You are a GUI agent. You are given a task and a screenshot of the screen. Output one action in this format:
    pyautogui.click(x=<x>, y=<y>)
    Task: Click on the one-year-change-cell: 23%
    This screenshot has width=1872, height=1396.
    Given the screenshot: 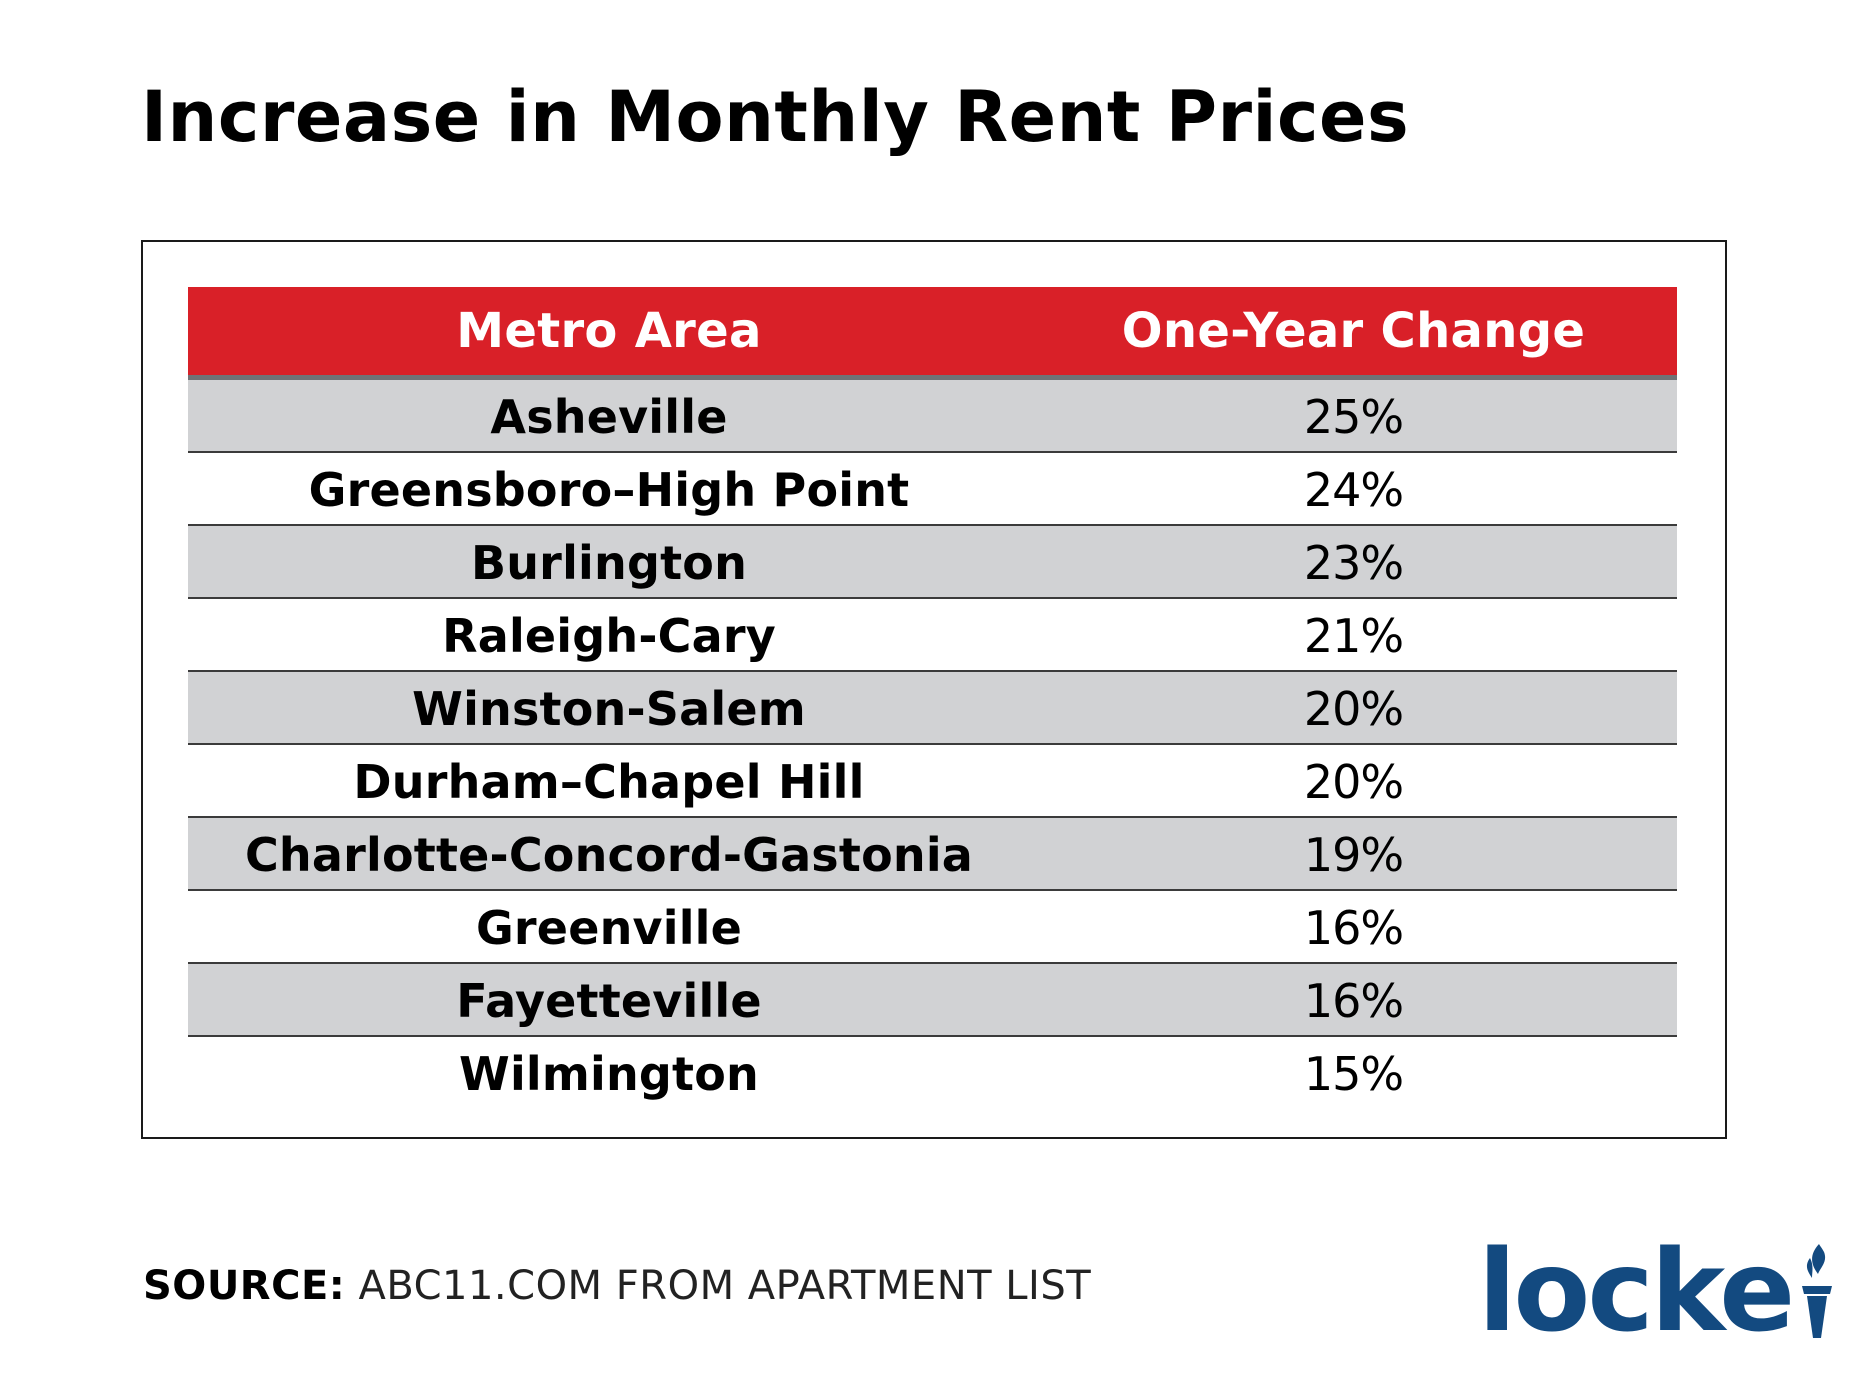 What is the action you would take?
    pyautogui.click(x=1353, y=562)
    